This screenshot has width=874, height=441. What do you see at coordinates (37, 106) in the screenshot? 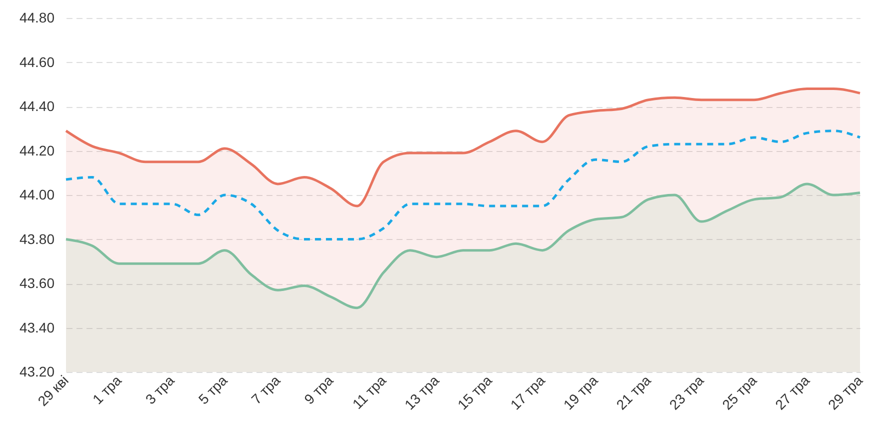
I see `y-tick-label: 44.40` at bounding box center [37, 106].